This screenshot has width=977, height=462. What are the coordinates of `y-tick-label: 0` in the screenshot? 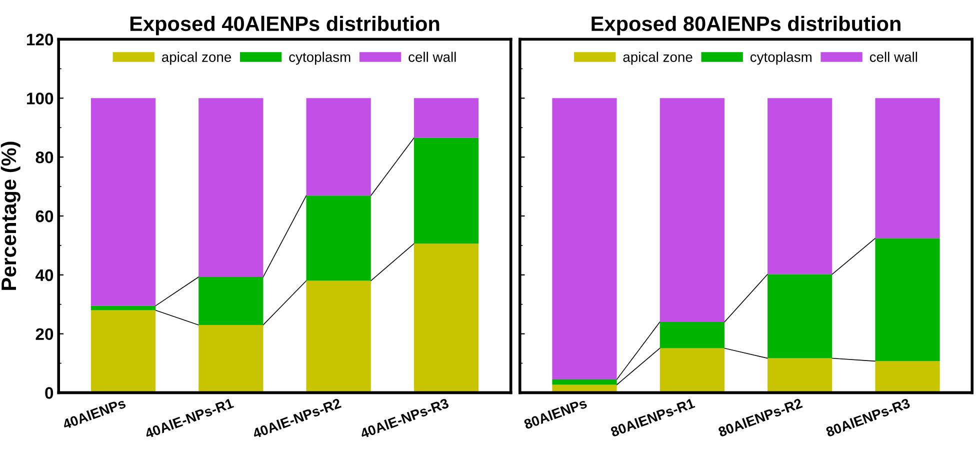 It's located at (49, 393).